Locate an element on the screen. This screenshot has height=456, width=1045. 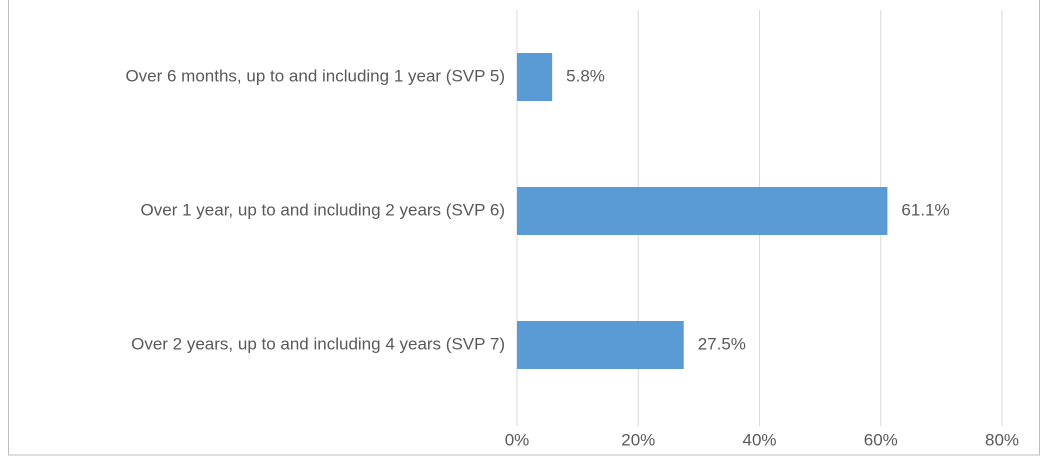
x-tick-label: 20% is located at coordinates (638, 439).